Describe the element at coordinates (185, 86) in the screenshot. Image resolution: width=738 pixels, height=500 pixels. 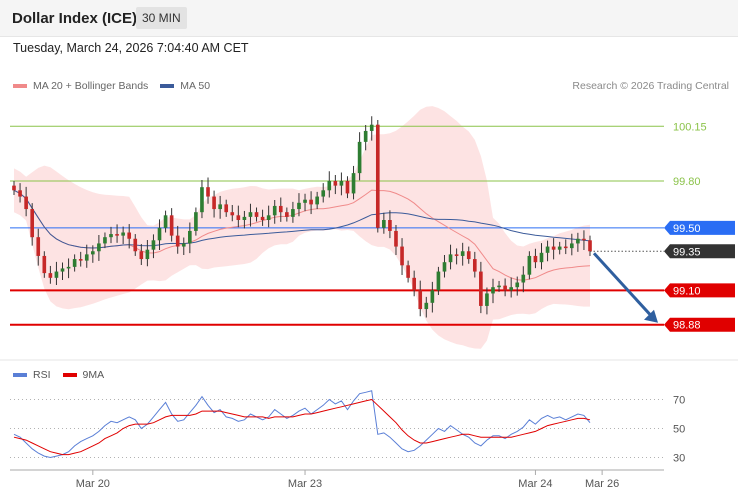
I see `legend-item-ma50: MA 50` at that location.